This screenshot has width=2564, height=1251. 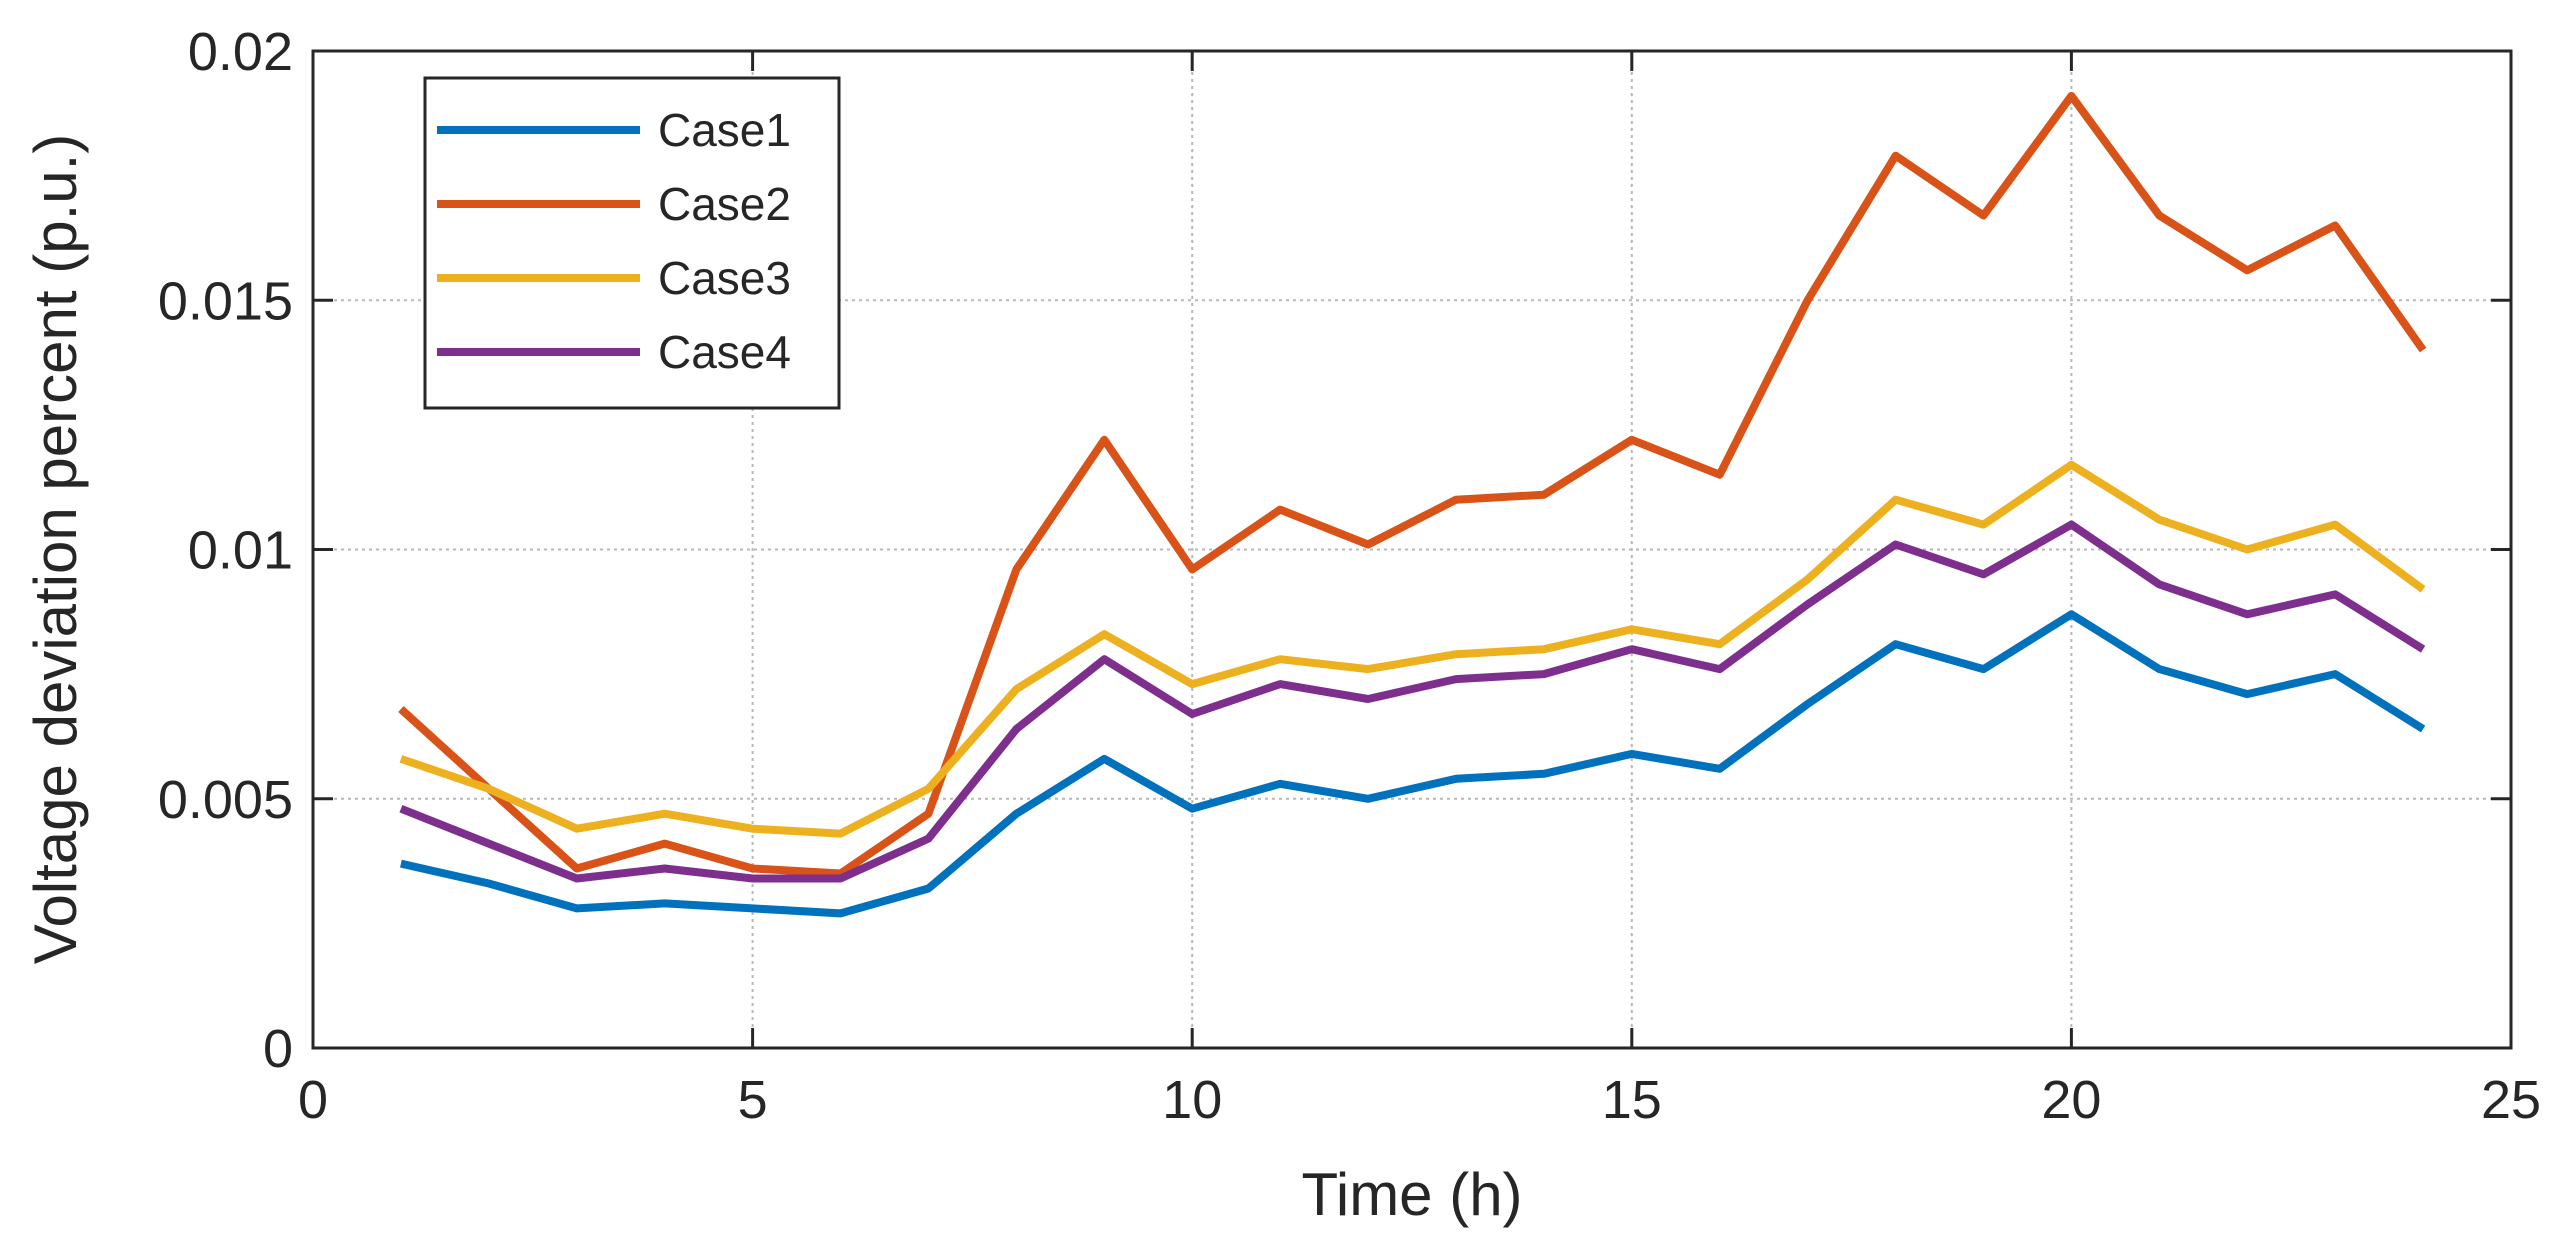 I want to click on legend: Case1 Case2 Case3 Case4, so click(x=632, y=243).